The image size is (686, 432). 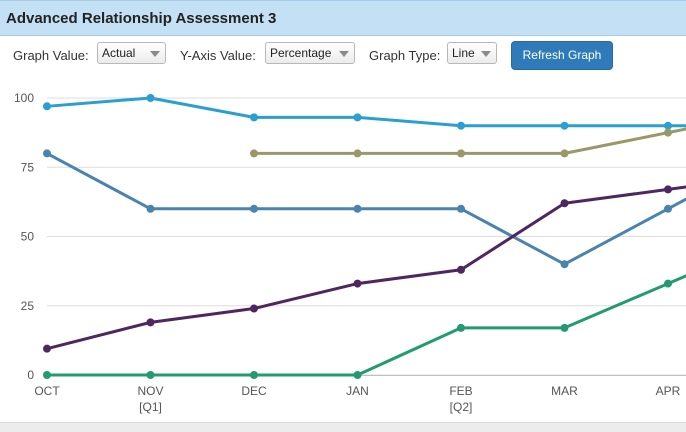 I want to click on graph-value-label: Graph Value:, so click(x=51, y=55).